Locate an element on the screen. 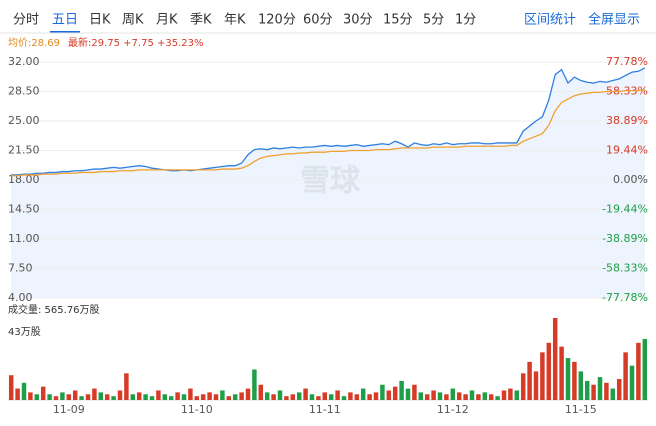  tab: 1分 is located at coordinates (465, 20).